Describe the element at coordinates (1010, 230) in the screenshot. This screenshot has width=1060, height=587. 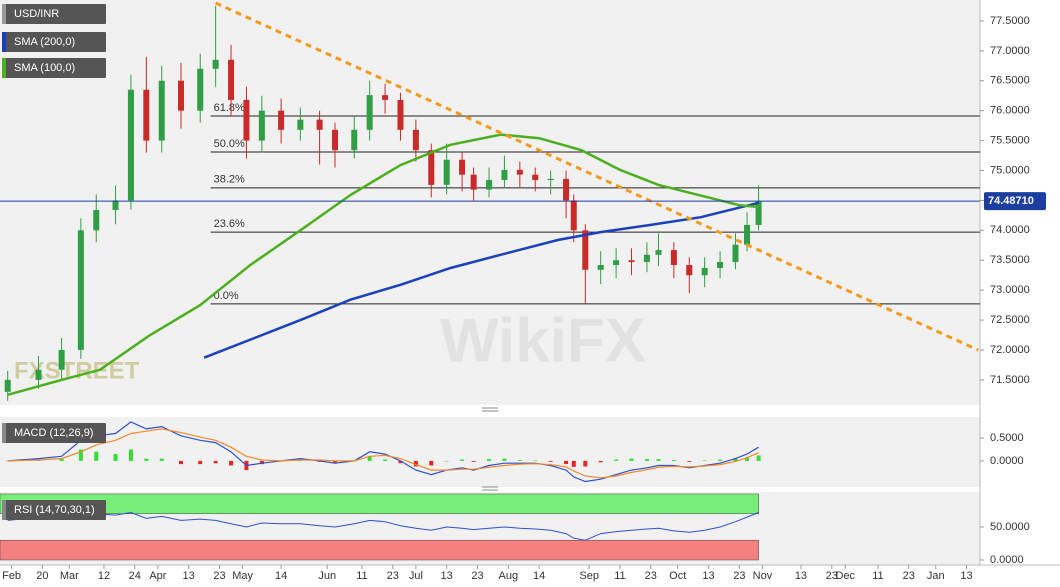
I see `y-tick-label: 74.0000` at that location.